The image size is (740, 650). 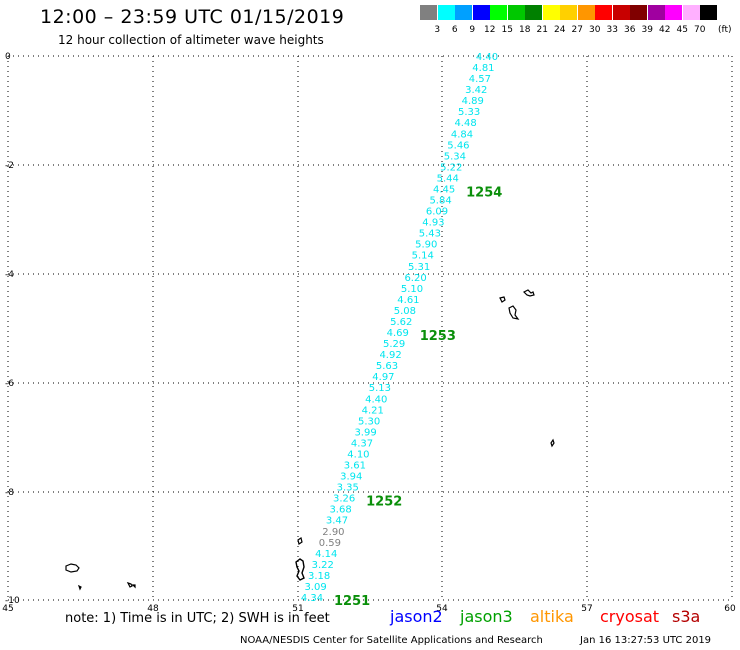 What do you see at coordinates (437, 30) in the screenshot?
I see `scale-tick-label: 3` at bounding box center [437, 30].